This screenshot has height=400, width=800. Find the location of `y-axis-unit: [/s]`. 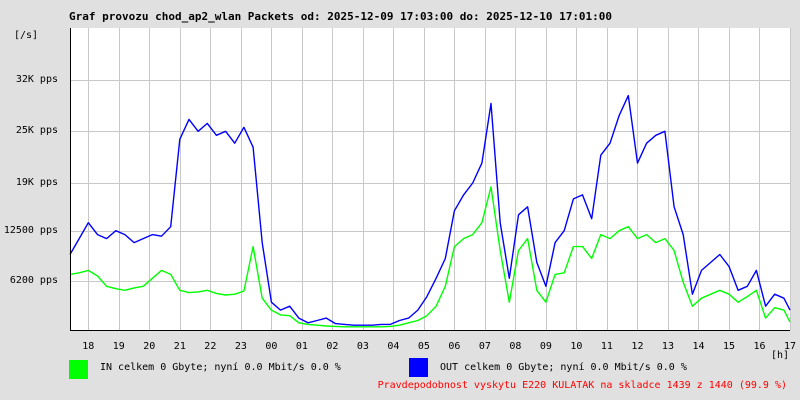

y-axis-unit: [/s] is located at coordinates (26, 35).